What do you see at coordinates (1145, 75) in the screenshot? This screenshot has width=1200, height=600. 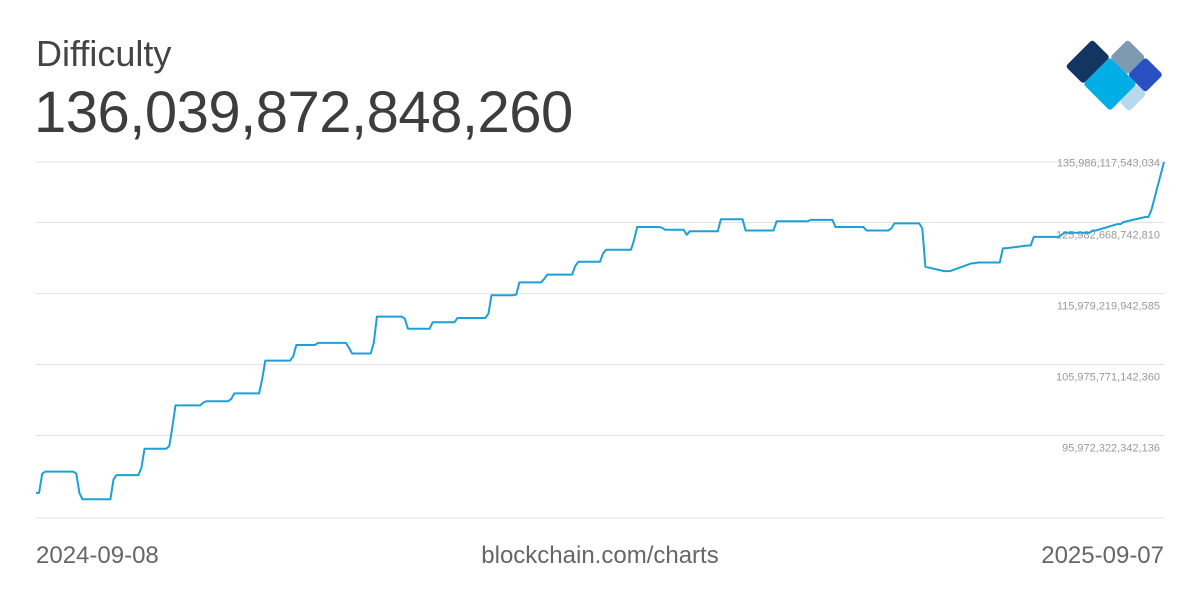 I see `logo-tile-right` at bounding box center [1145, 75].